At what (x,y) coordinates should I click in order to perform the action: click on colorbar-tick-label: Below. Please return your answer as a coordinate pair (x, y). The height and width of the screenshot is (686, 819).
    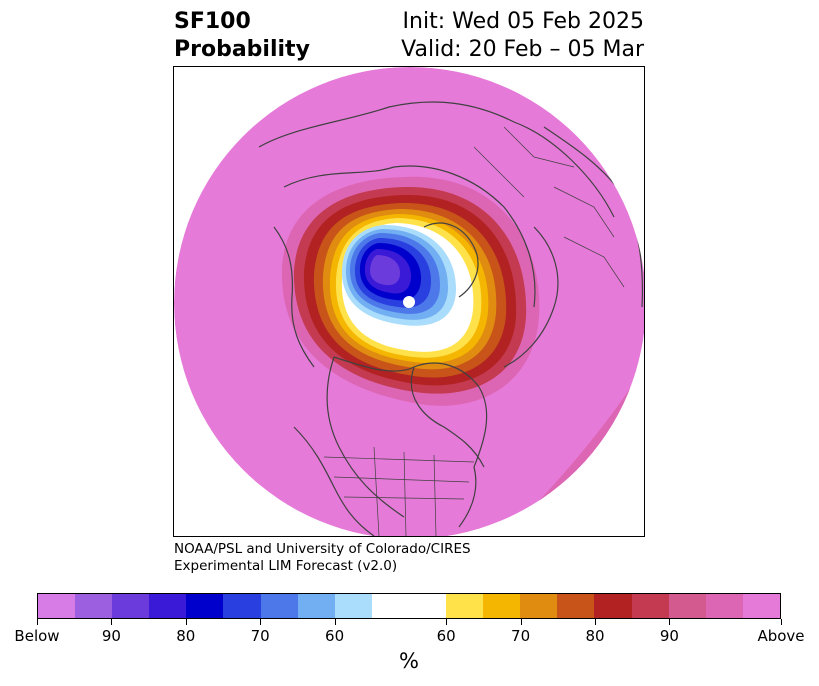
    Looking at the image, I should click on (37, 636).